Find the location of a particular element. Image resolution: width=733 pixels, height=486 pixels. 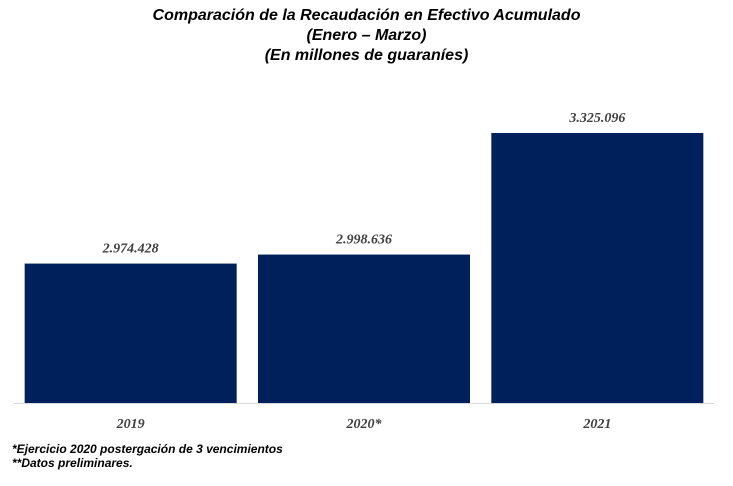

chart-subtitle: (Enero – Marzo) is located at coordinates (366, 35).